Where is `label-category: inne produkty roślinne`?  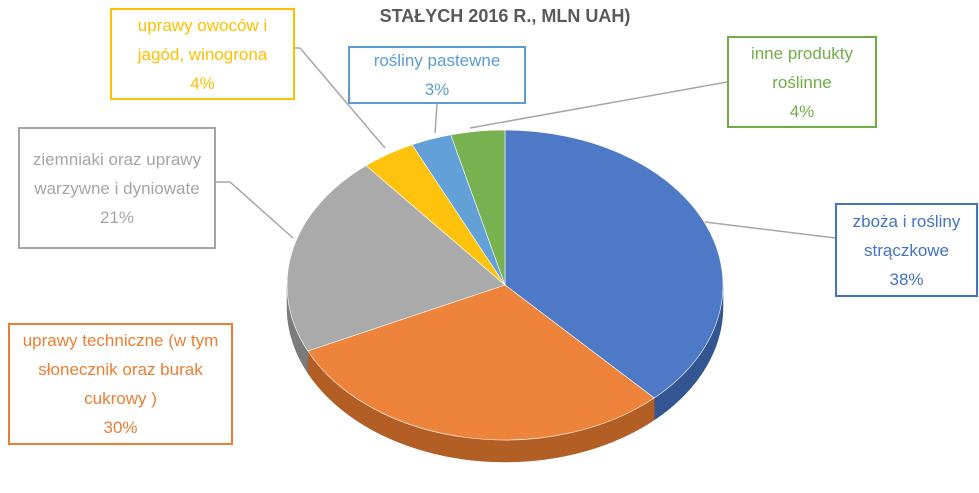 label-category: inne produkty roślinne is located at coordinates (802, 67).